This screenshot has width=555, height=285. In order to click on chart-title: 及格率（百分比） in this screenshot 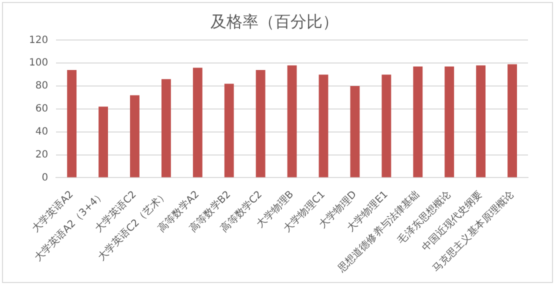, I will do `click(274, 21)`.